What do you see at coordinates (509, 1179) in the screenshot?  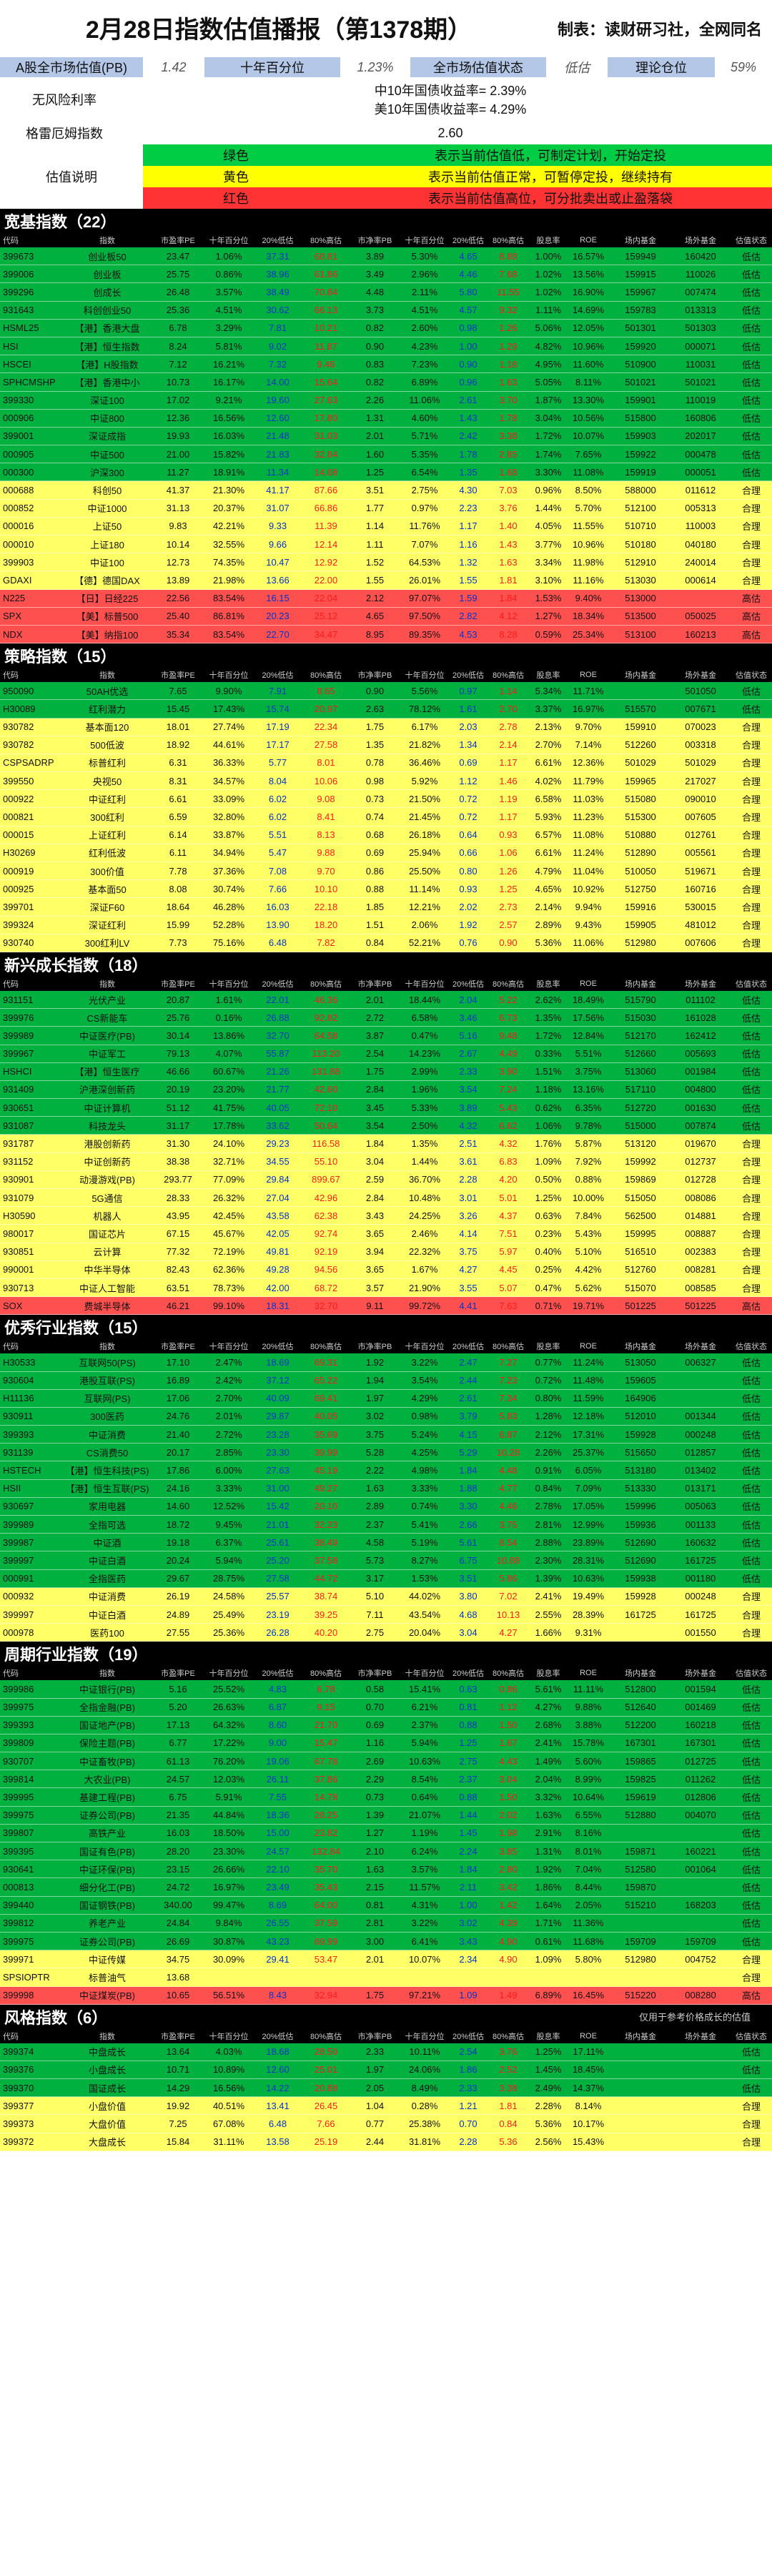 I see `table-cell: 4.20` at bounding box center [509, 1179].